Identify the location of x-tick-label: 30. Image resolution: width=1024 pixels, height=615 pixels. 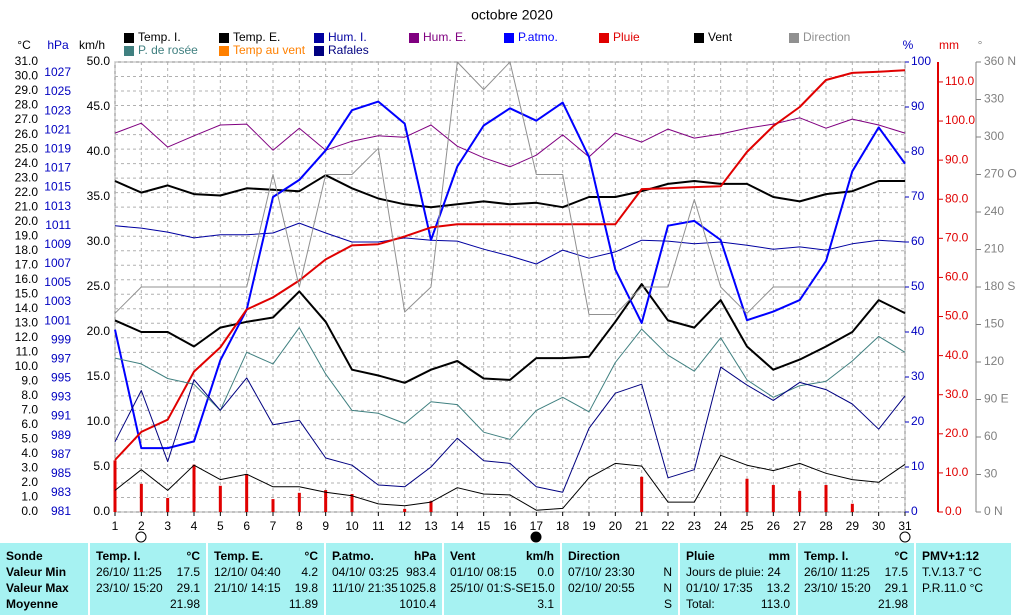
(879, 526).